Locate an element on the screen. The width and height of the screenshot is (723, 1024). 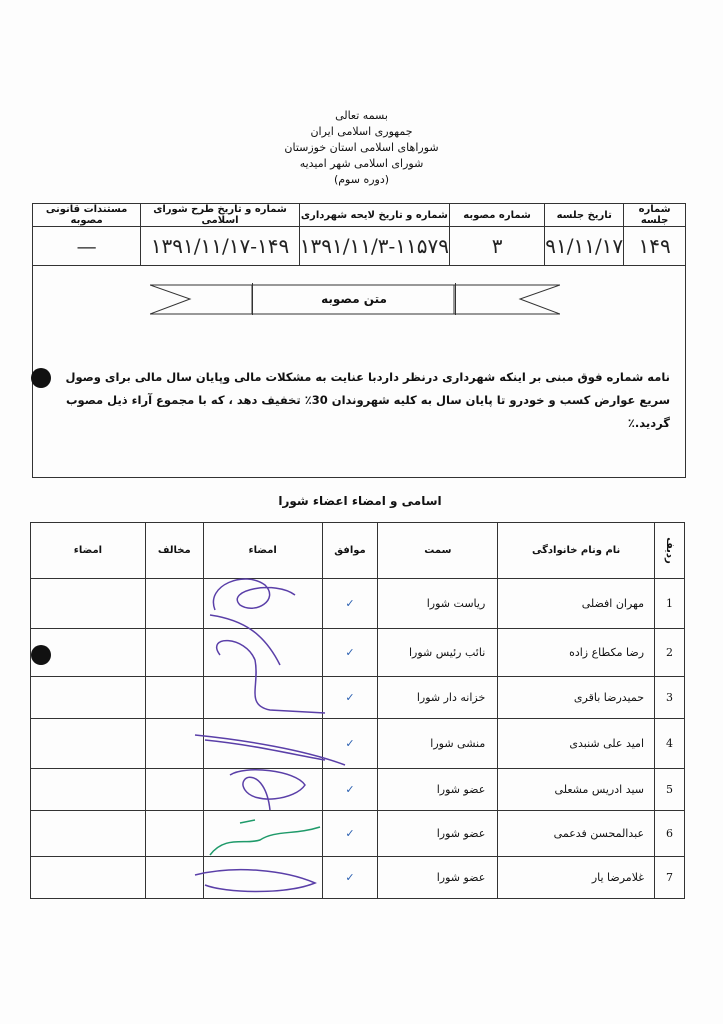
table-row: 7 غلامرضا یار عضو شورا ✓ is located at coordinates (357, 877).